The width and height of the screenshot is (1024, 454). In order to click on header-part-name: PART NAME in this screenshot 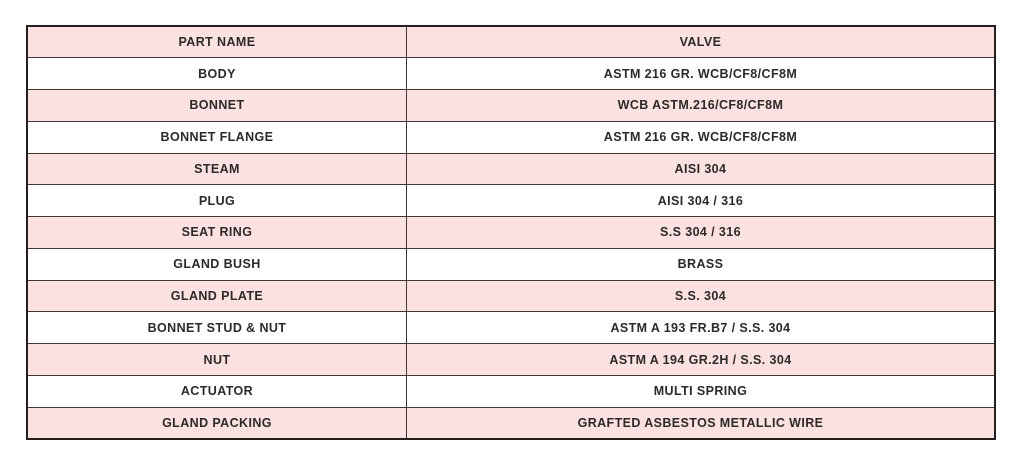, I will do `click(216, 42)`.